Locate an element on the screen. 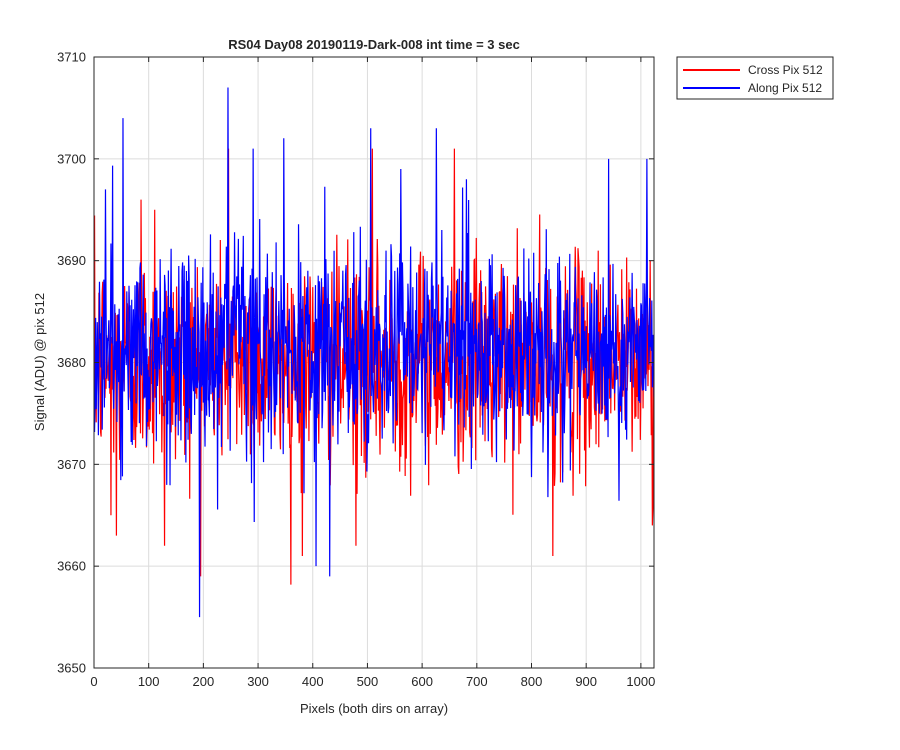 This screenshot has width=900, height=750. y-tick-label: 3660 is located at coordinates (71, 566).